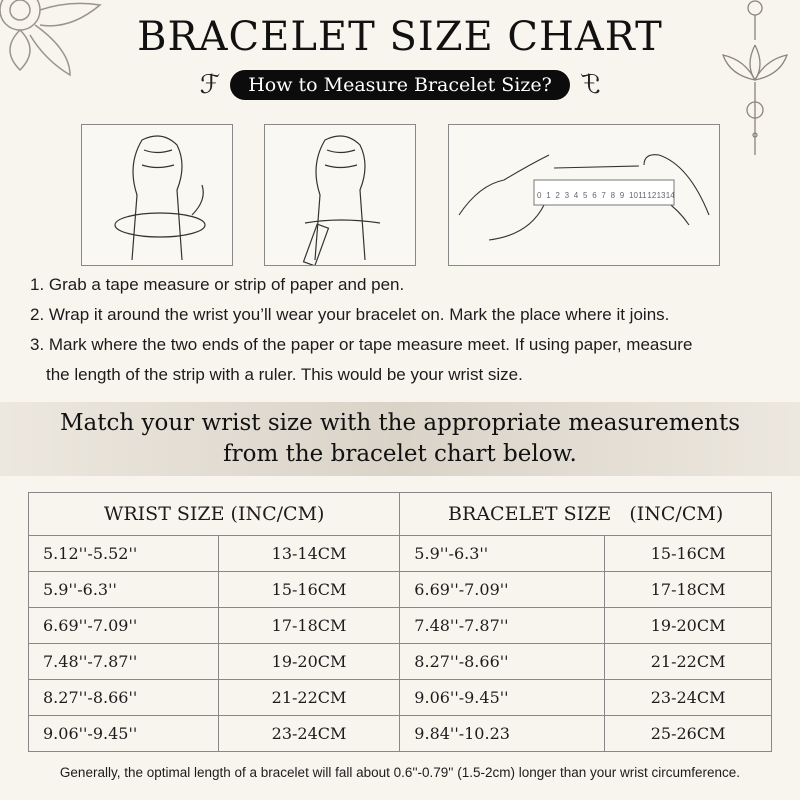 Image resolution: width=800 pixels, height=800 pixels. Describe the element at coordinates (214, 514) in the screenshot. I see `wrist-size-header: WRIST SIZE (INC/CM)` at that location.